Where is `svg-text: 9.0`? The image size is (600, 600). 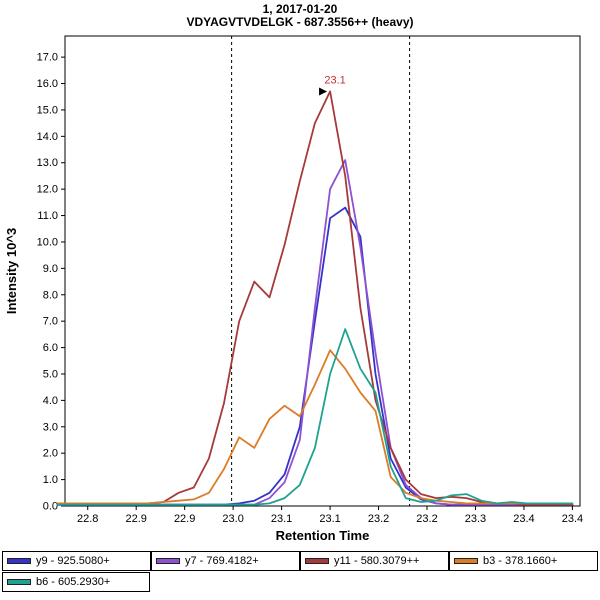 svg-text: 9.0 is located at coordinates (50, 269).